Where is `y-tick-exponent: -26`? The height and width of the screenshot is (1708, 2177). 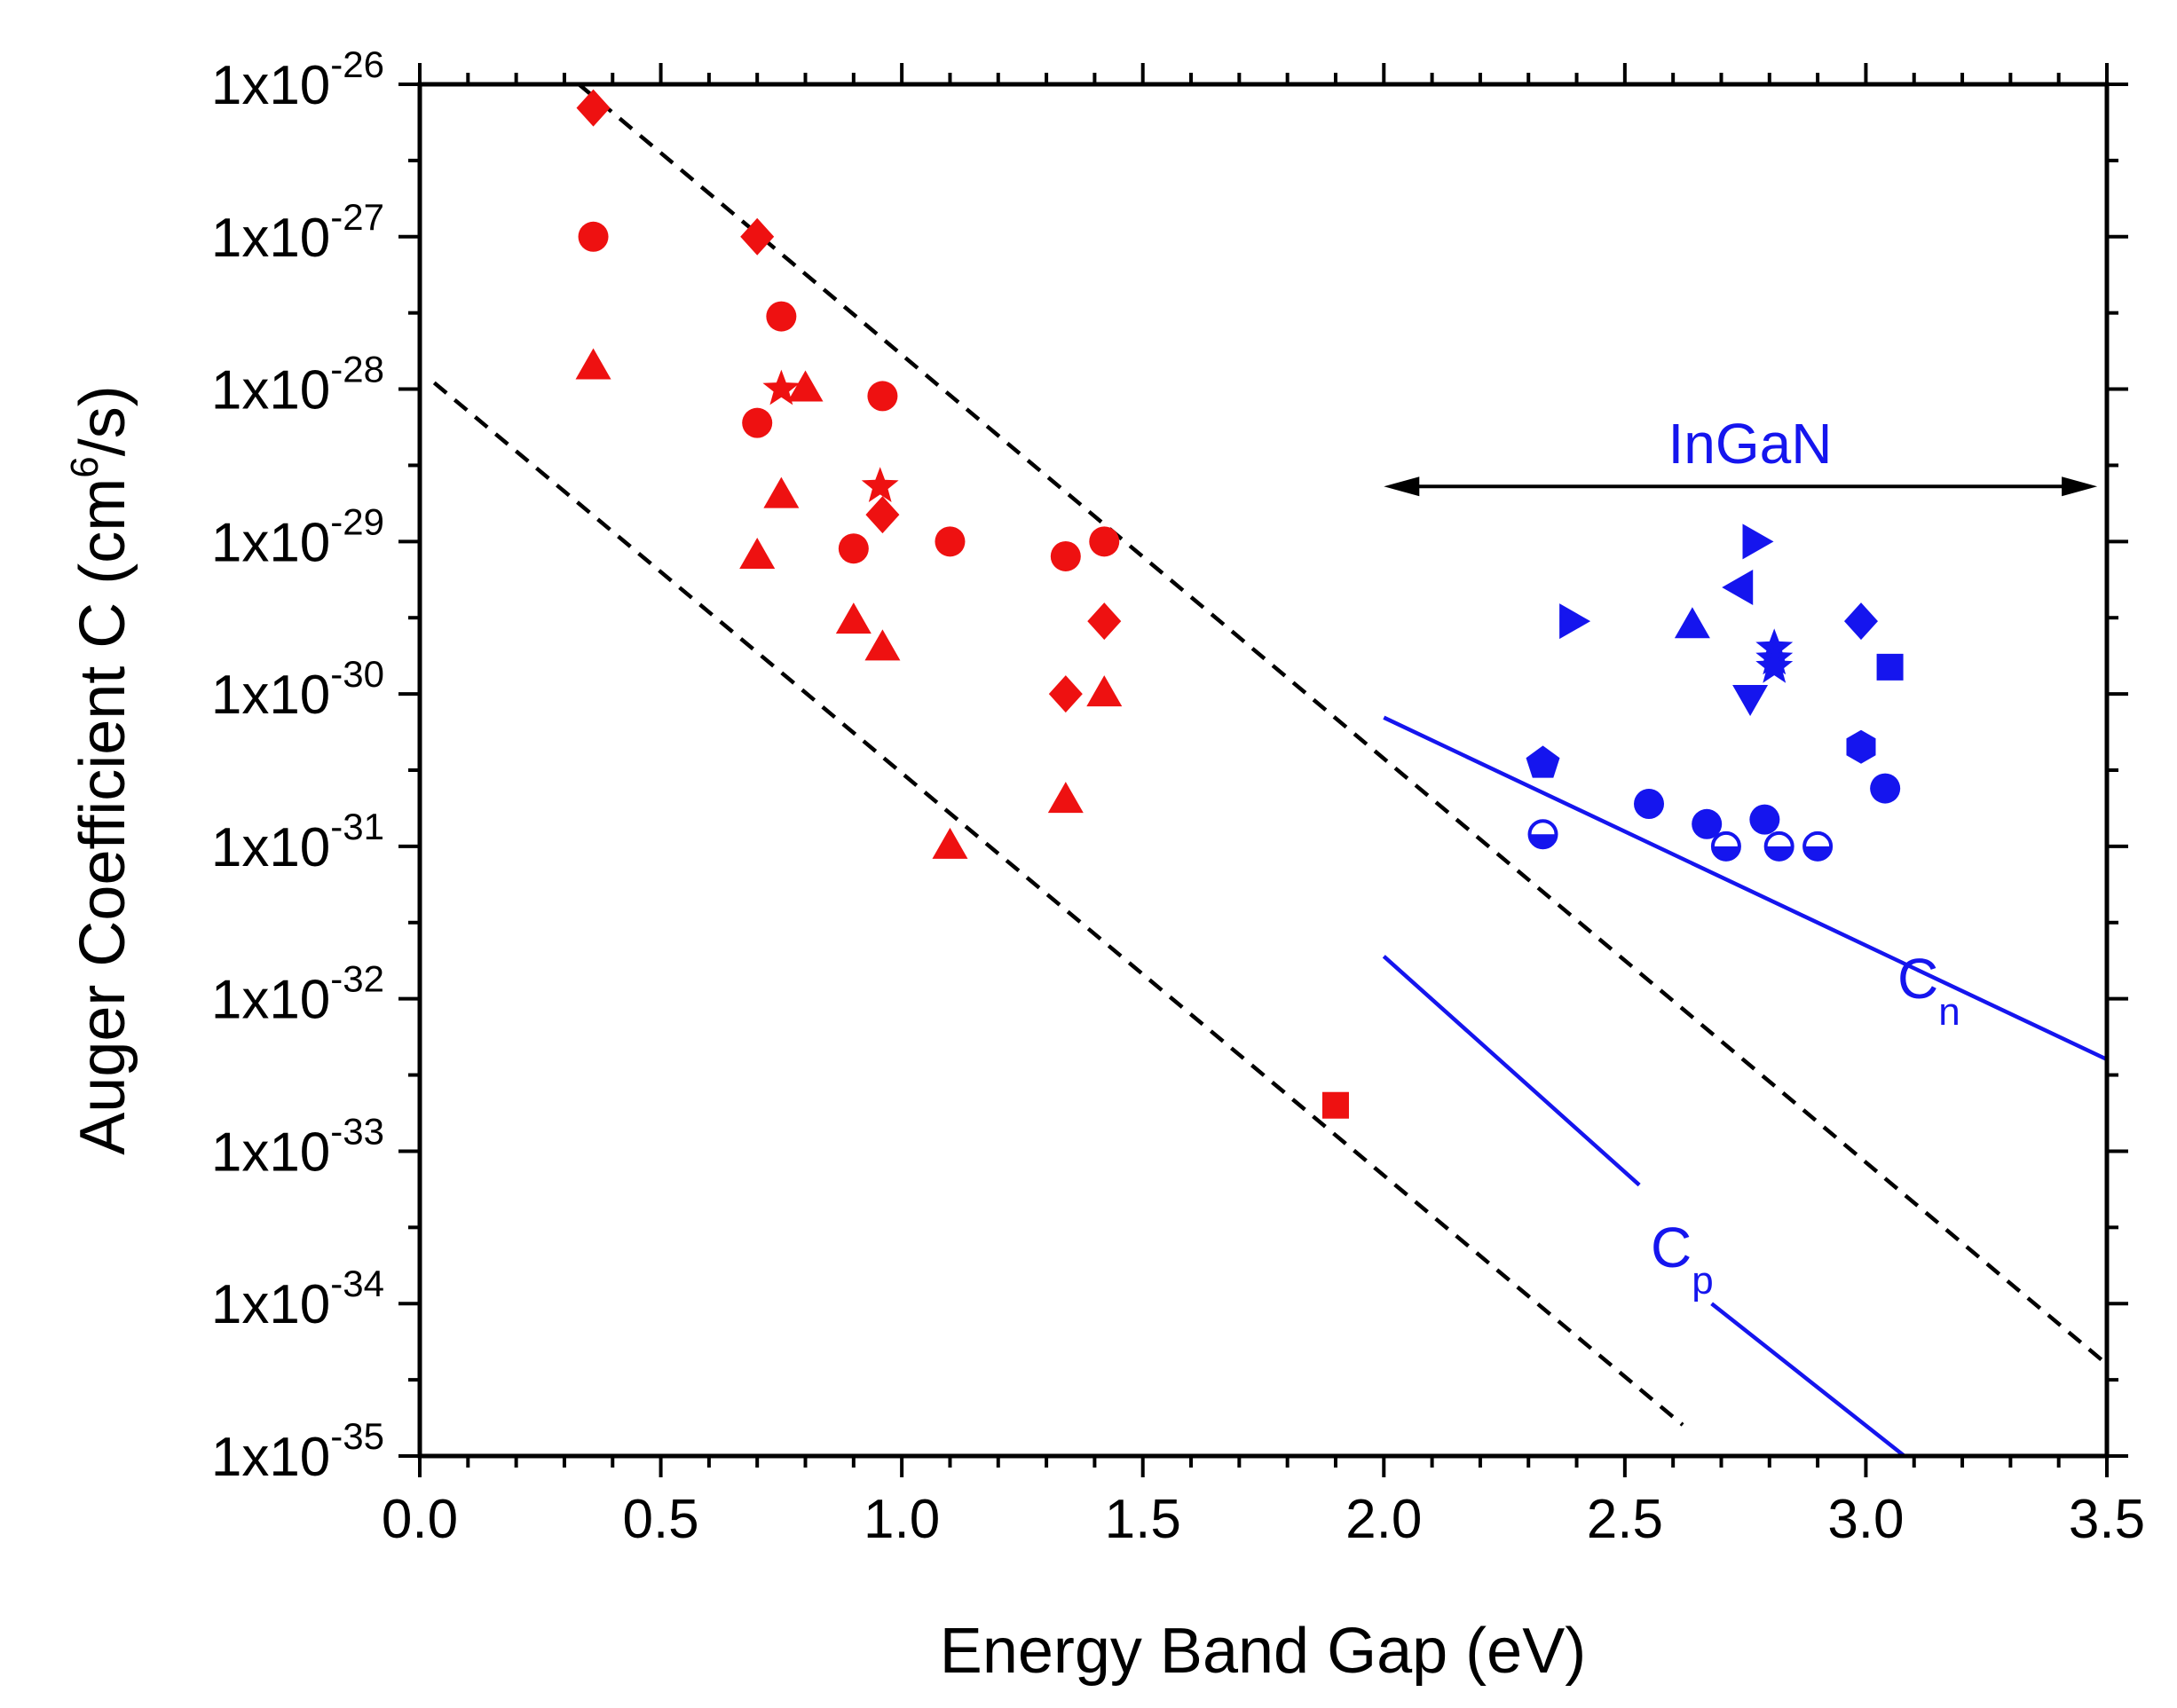
y-tick-exponent: -26 is located at coordinates (357, 64).